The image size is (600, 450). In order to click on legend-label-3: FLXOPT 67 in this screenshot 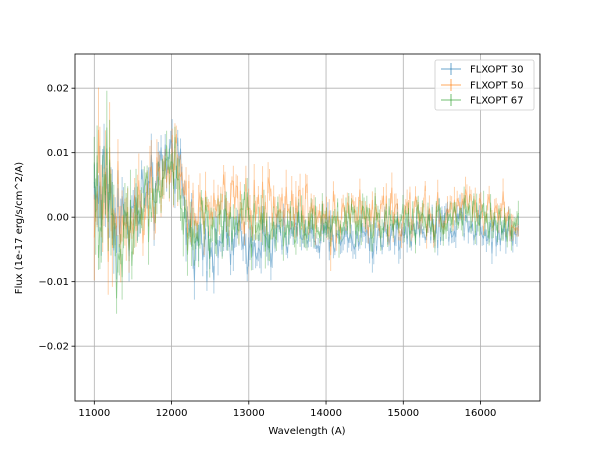, I will do `click(496, 101)`.